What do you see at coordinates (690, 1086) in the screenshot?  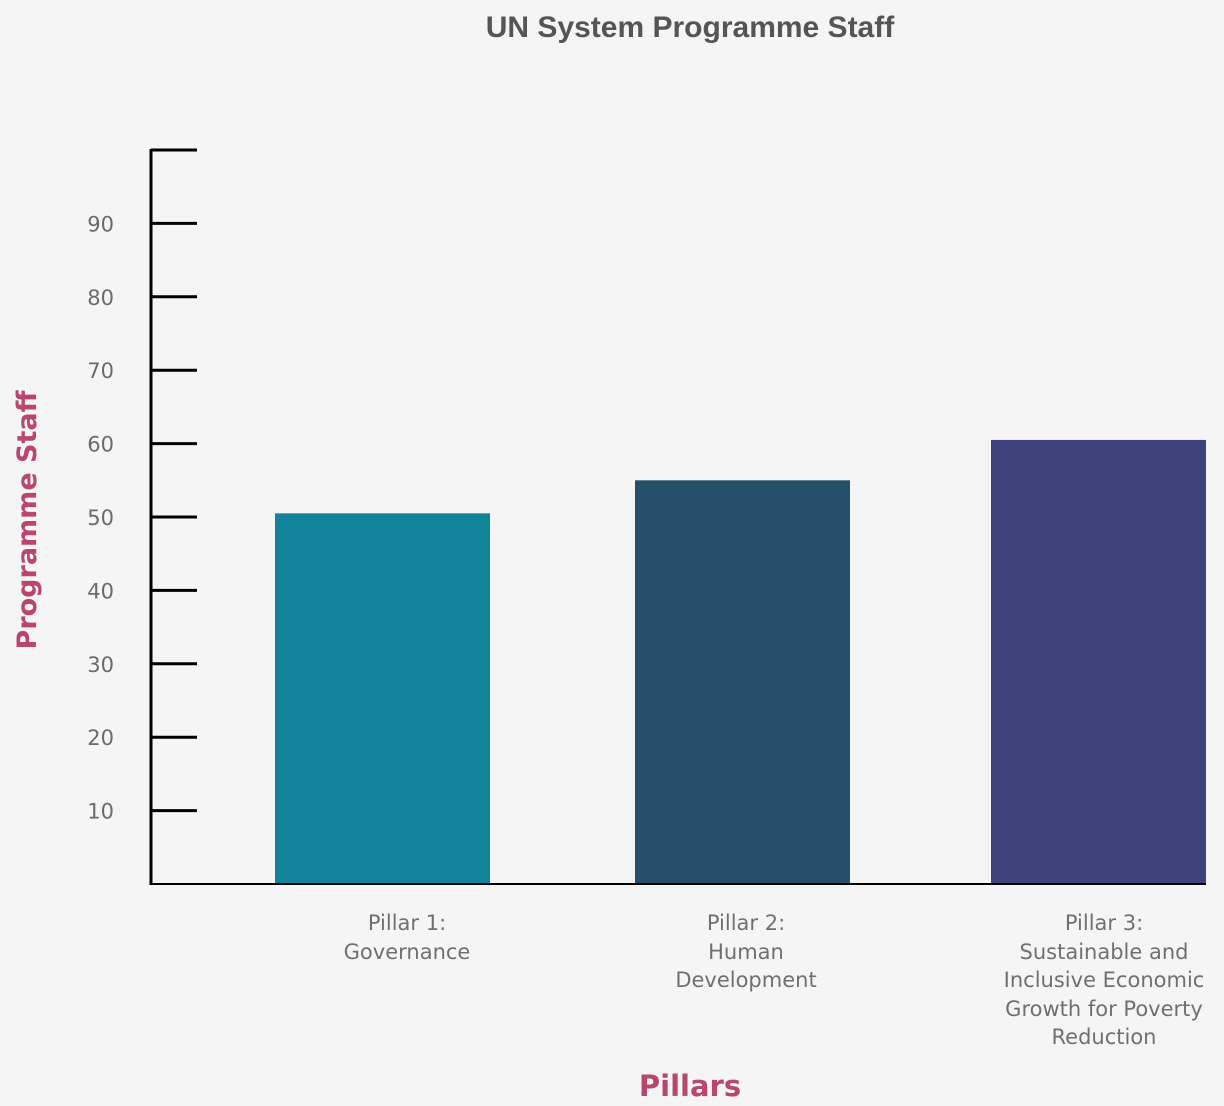 I see `x-axis-label: Pillars` at bounding box center [690, 1086].